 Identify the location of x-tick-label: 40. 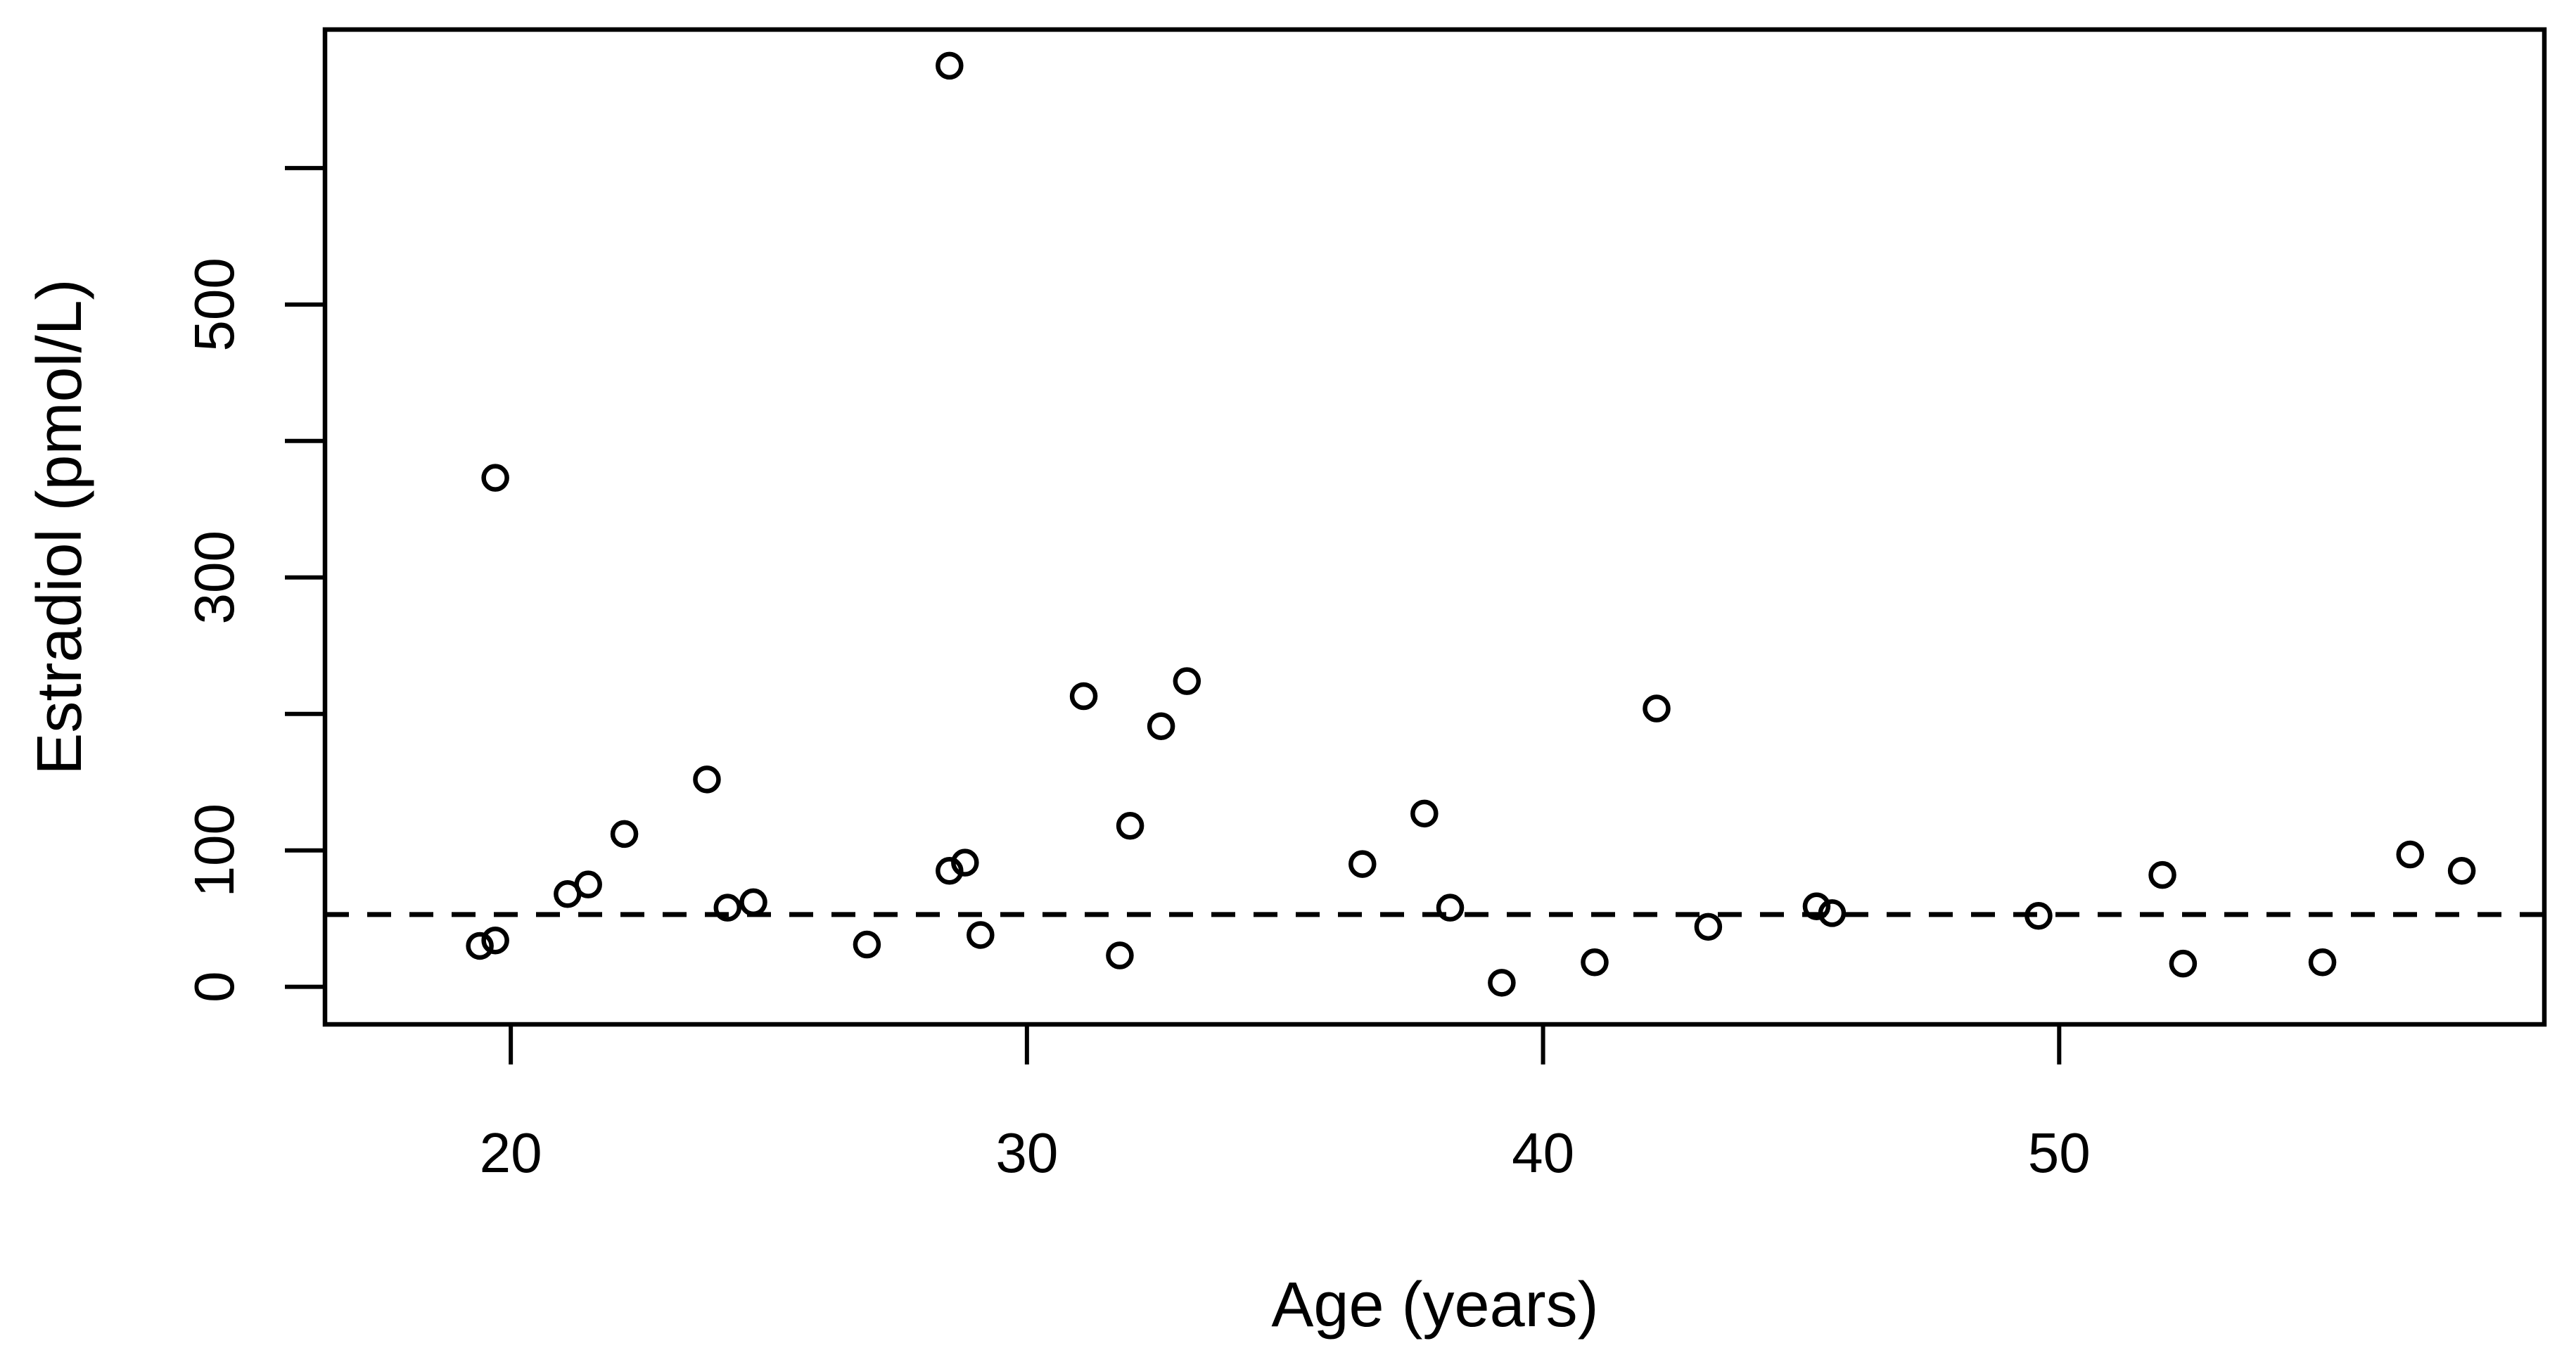
(1543, 1152).